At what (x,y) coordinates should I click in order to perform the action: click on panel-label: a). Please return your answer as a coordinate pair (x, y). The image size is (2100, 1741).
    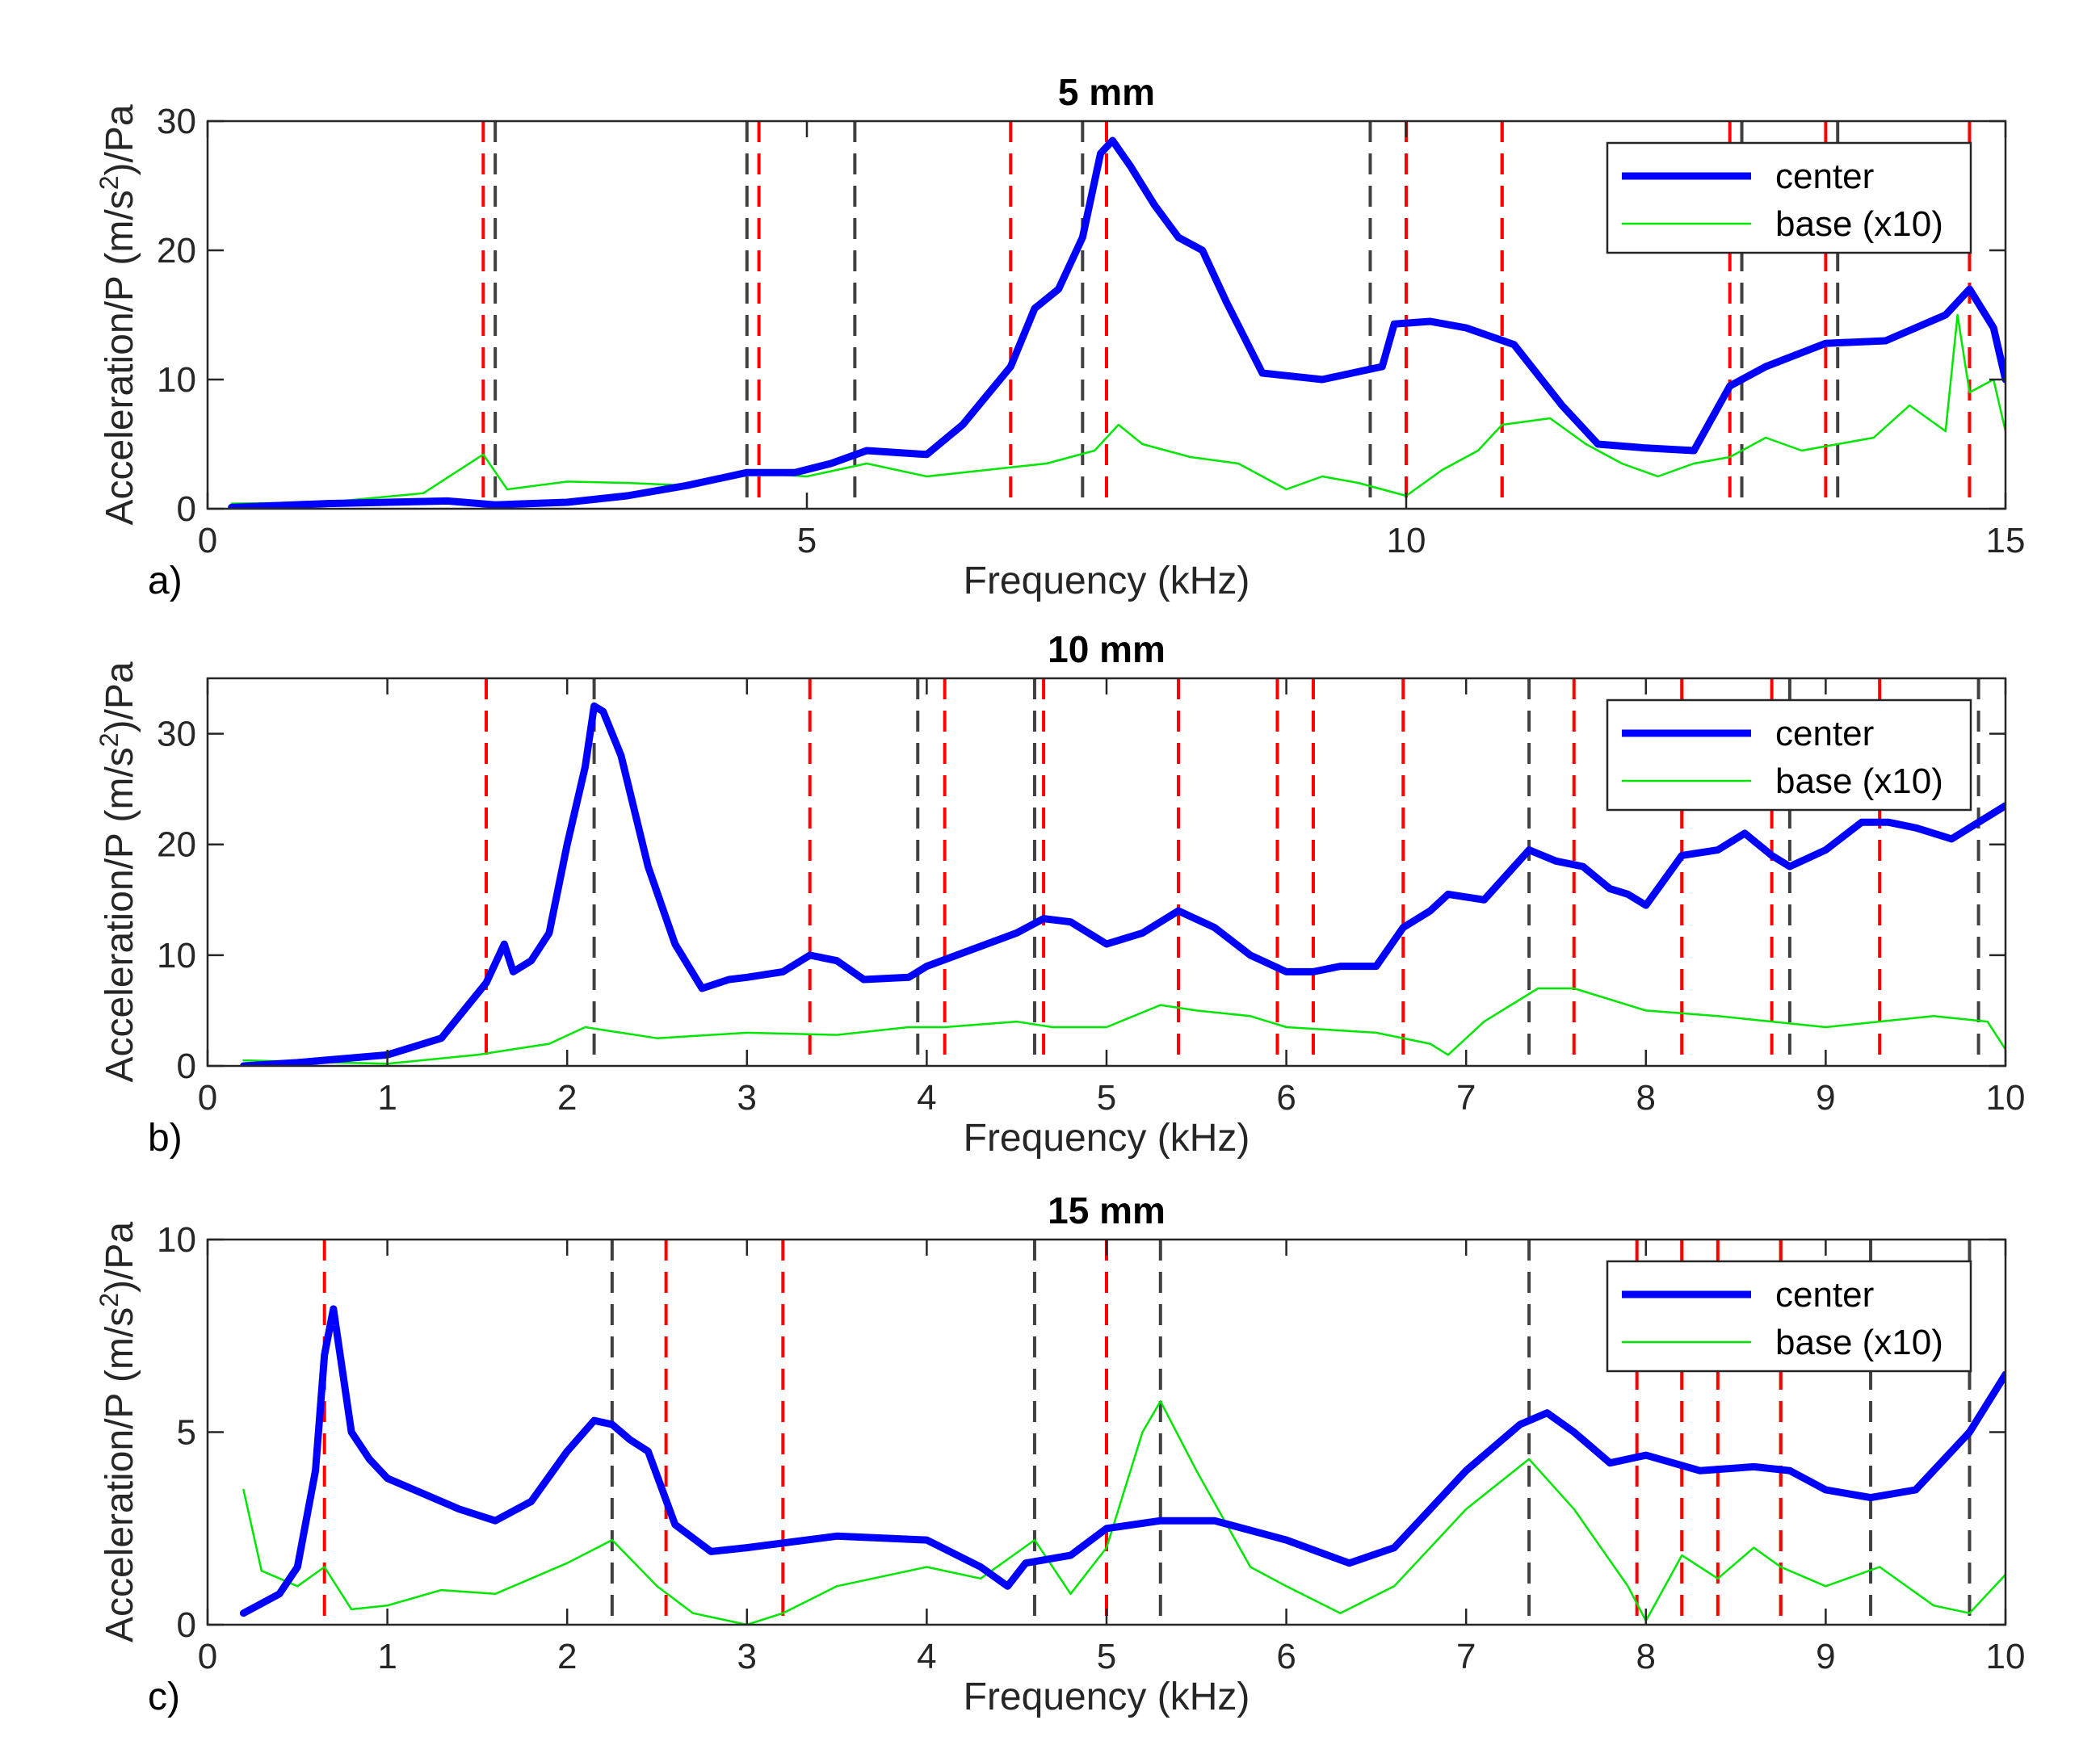
    Looking at the image, I should click on (165, 581).